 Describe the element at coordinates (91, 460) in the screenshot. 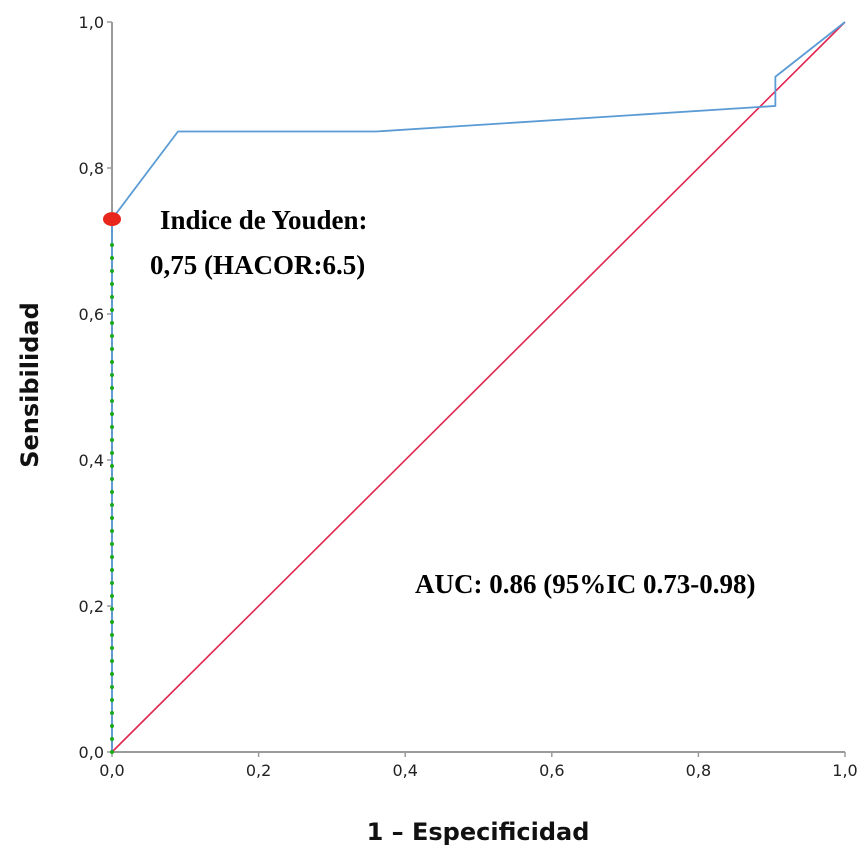

I see `y-tick-label: 0,4` at that location.